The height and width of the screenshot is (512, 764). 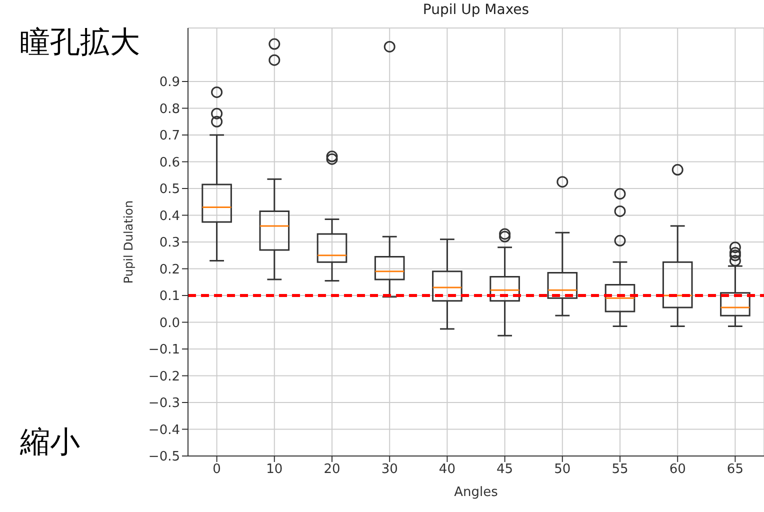 What do you see at coordinates (164, 430) in the screenshot?
I see `y-tick-label: −0.4` at bounding box center [164, 430].